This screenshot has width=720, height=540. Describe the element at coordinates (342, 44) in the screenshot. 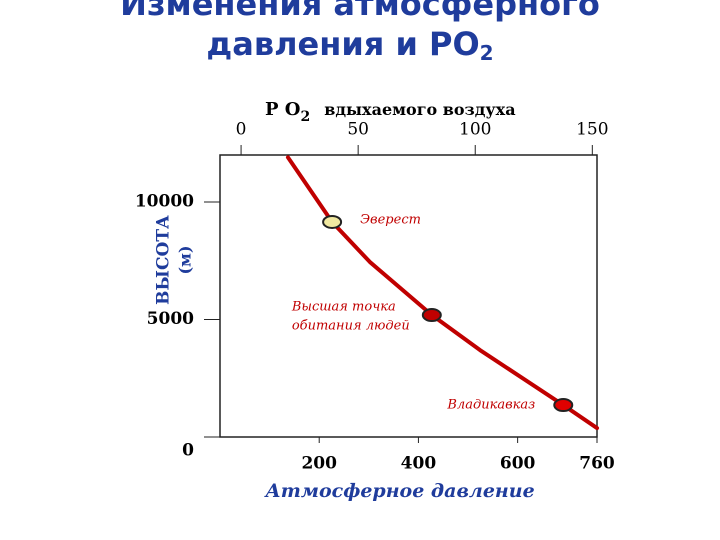

I see `chart-title: давления и PO` at that location.